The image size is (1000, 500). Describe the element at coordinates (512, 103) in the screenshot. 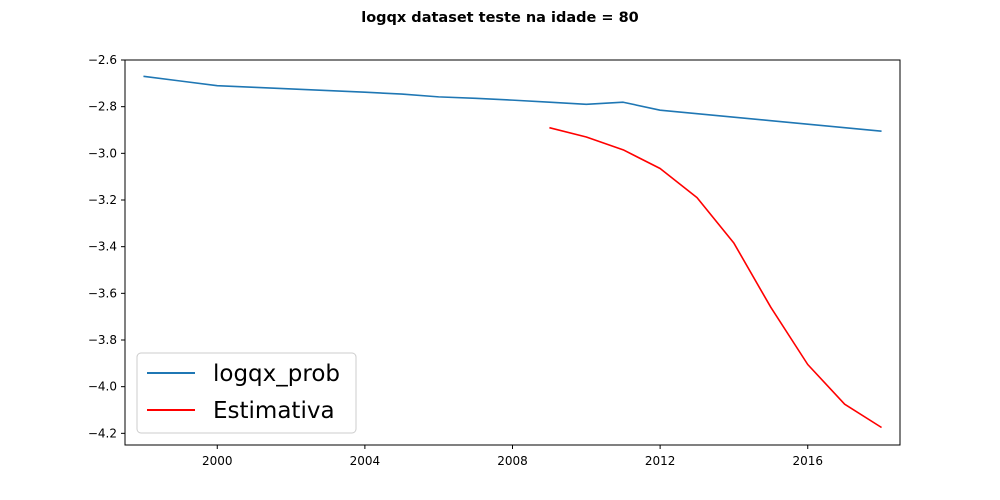

I see `series-line-logqx-prob` at that location.